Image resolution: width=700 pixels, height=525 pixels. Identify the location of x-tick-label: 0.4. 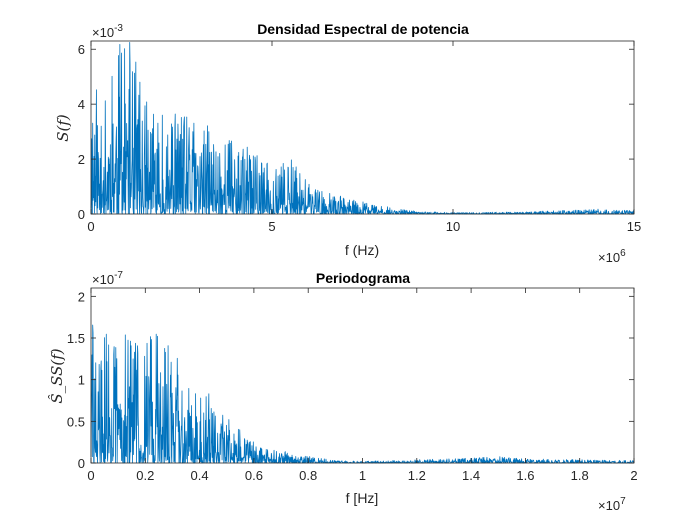
(200, 475).